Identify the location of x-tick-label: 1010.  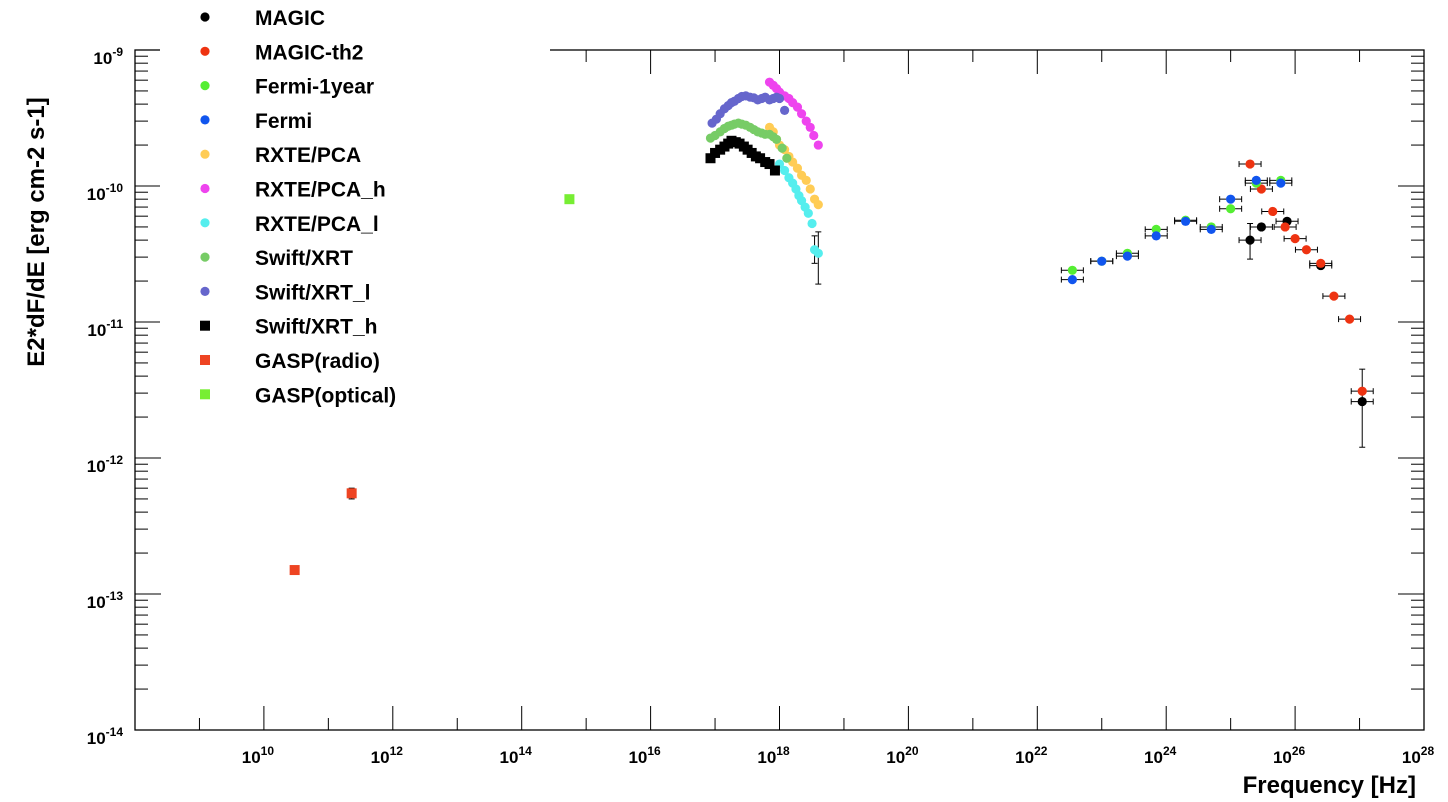
(258, 755).